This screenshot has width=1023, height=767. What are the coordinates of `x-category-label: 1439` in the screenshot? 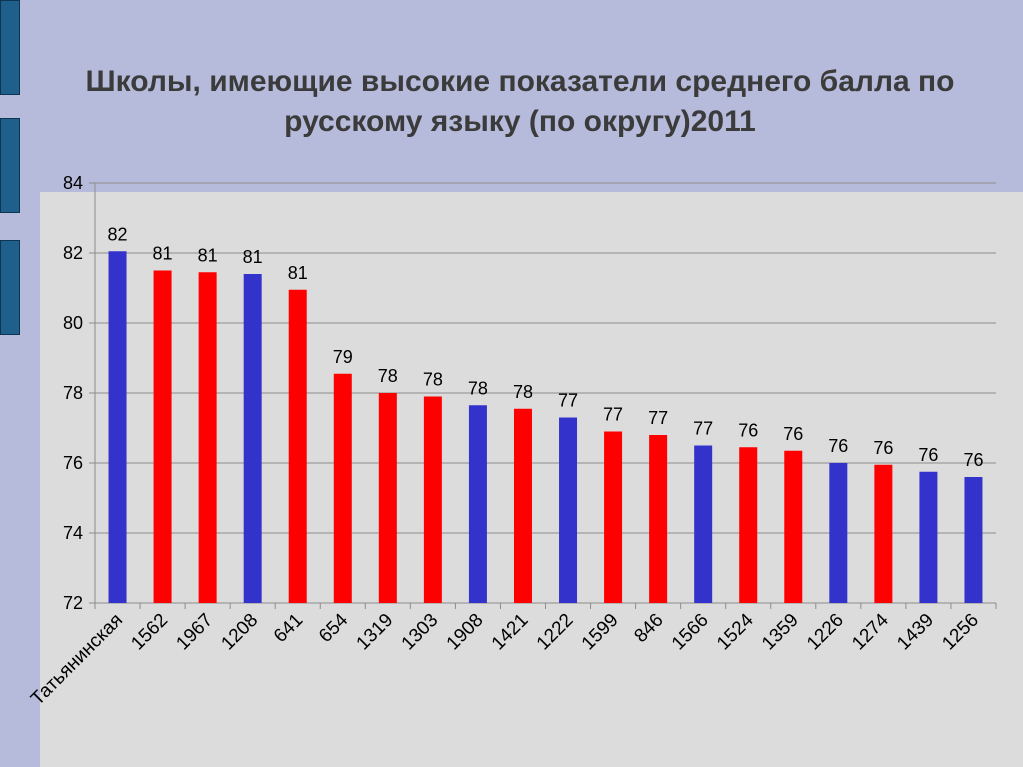 It's located at (915, 632).